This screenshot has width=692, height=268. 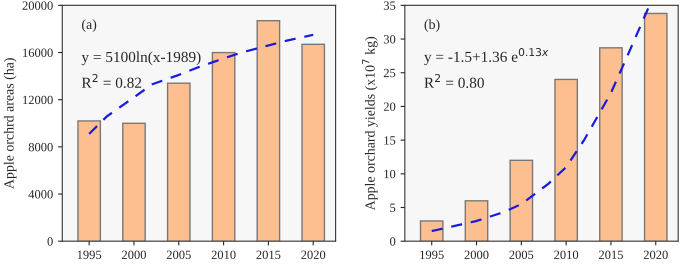 I want to click on y-tick-label: 8000, so click(x=40, y=147).